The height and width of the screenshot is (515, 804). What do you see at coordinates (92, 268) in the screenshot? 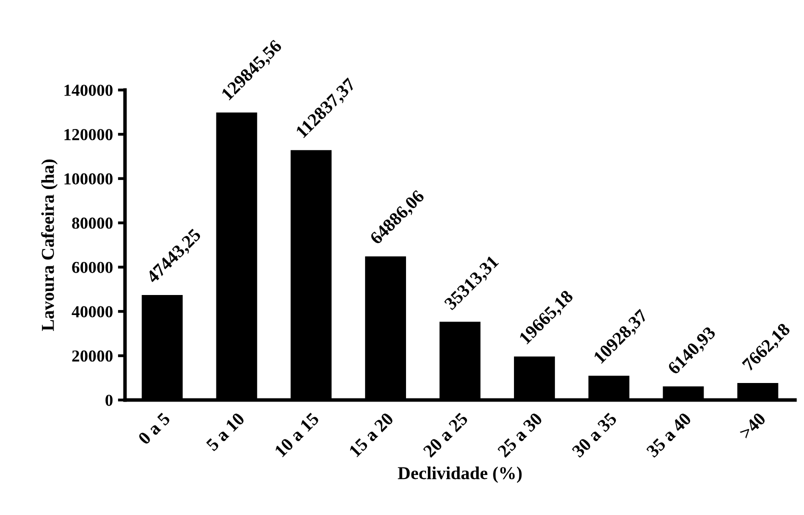
I see `y-tick-label: 60000` at bounding box center [92, 268].